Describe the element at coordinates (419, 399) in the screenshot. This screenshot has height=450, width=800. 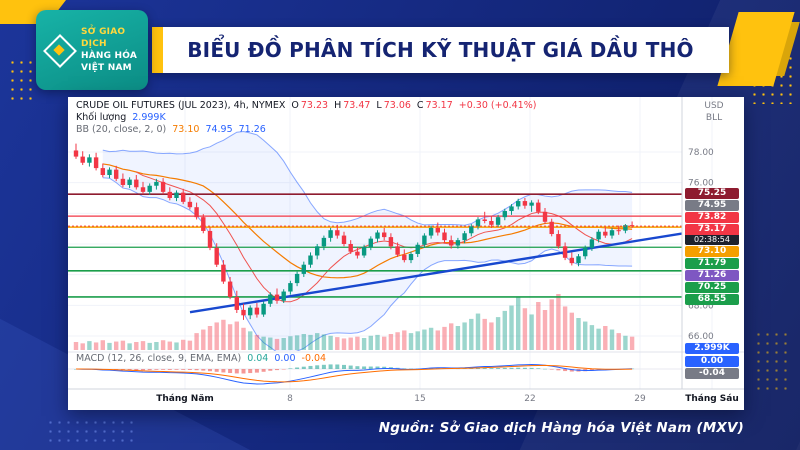
I see `svg-text: 15` at that location.